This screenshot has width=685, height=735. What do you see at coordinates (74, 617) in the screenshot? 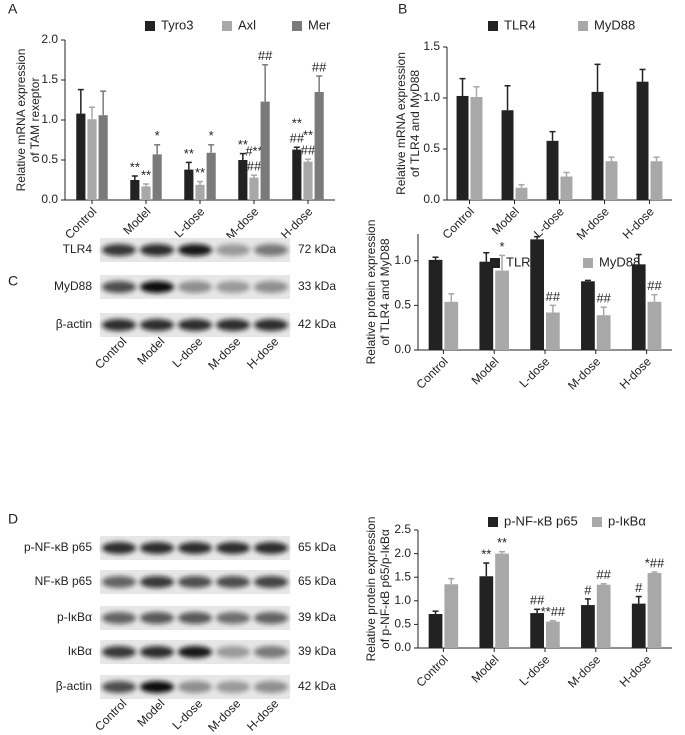
I see `blot-row-label: p-IκBα` at bounding box center [74, 617].